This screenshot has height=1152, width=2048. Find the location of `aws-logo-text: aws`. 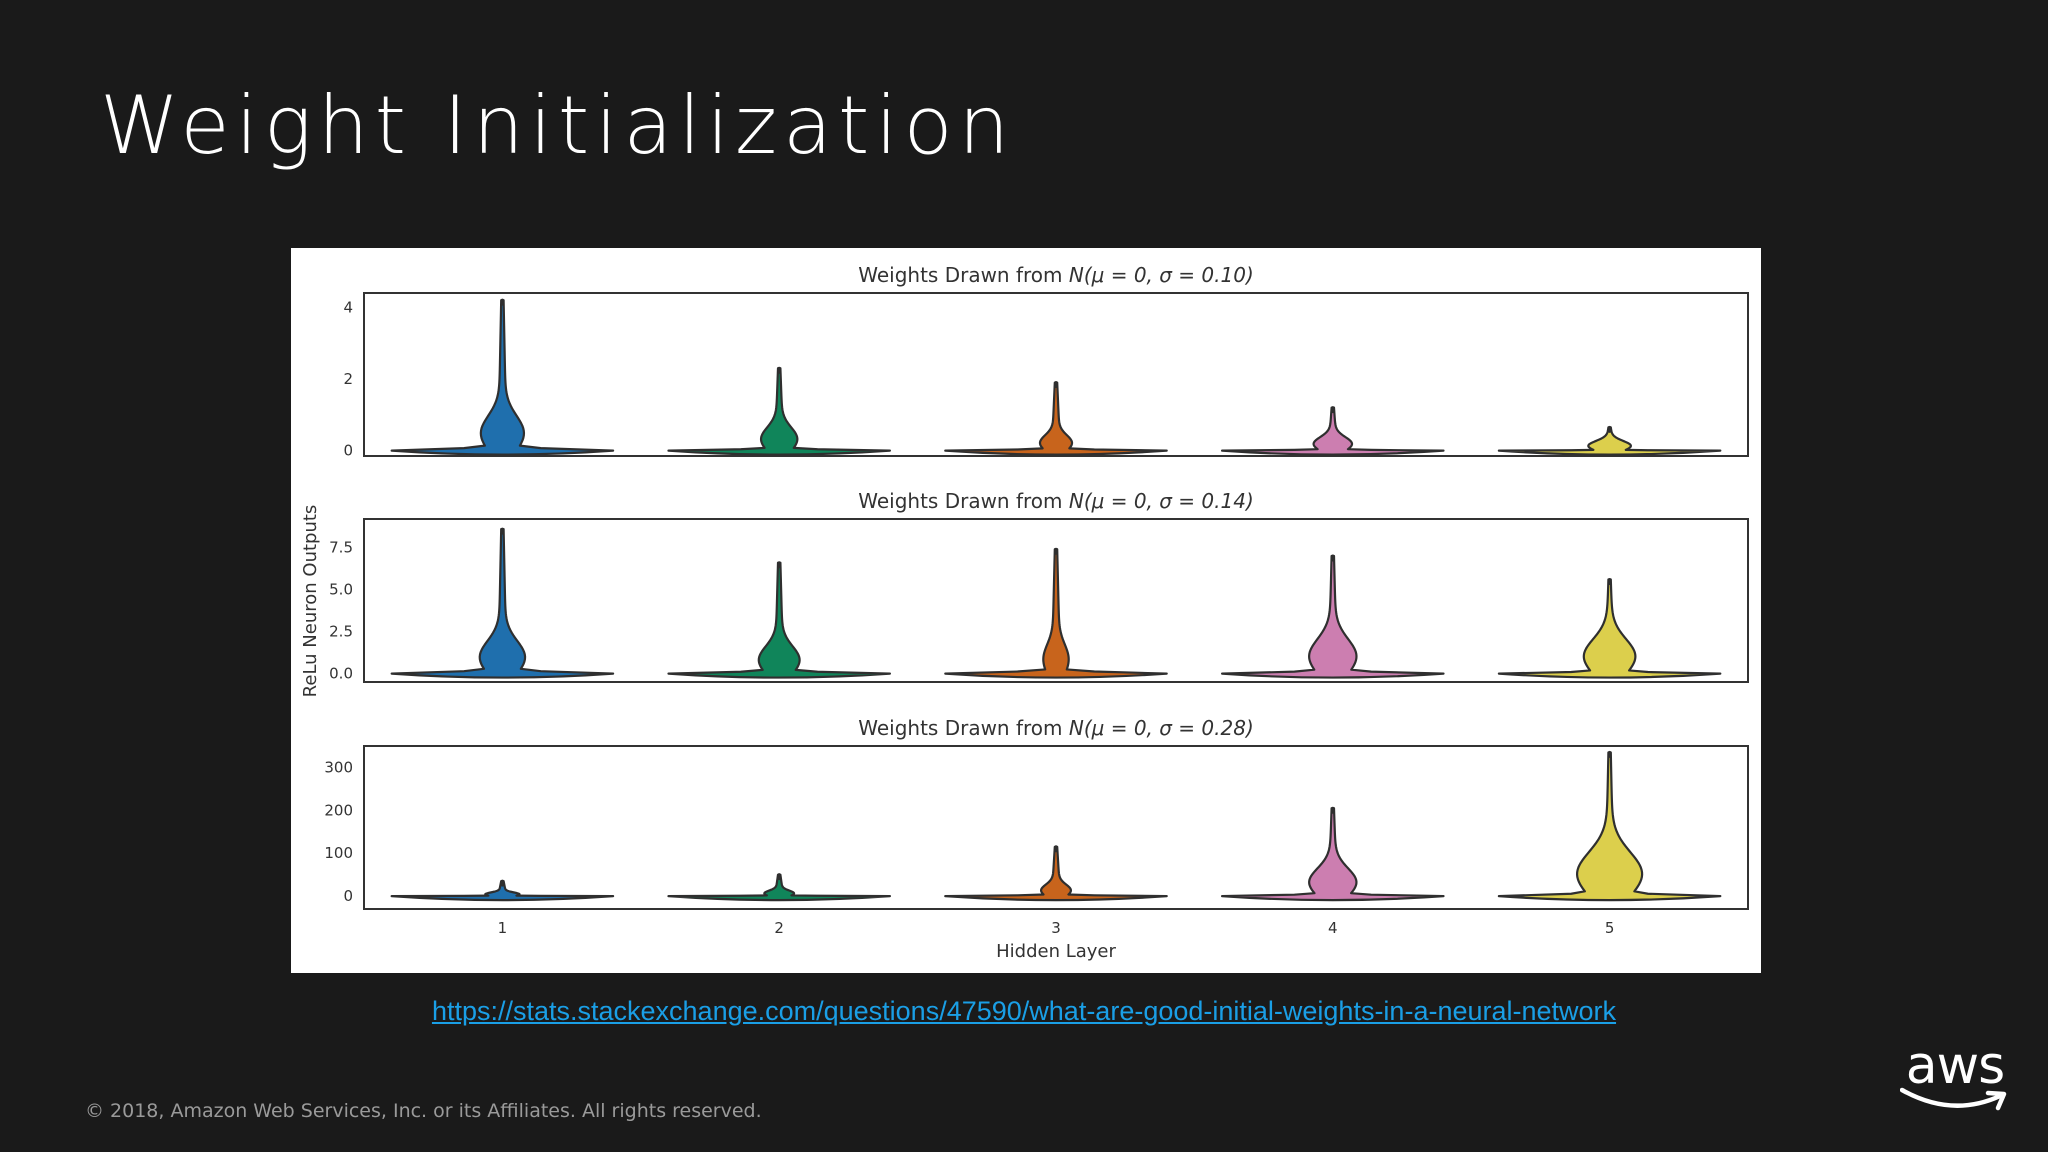

aws-logo-text: aws is located at coordinates (1955, 1066).